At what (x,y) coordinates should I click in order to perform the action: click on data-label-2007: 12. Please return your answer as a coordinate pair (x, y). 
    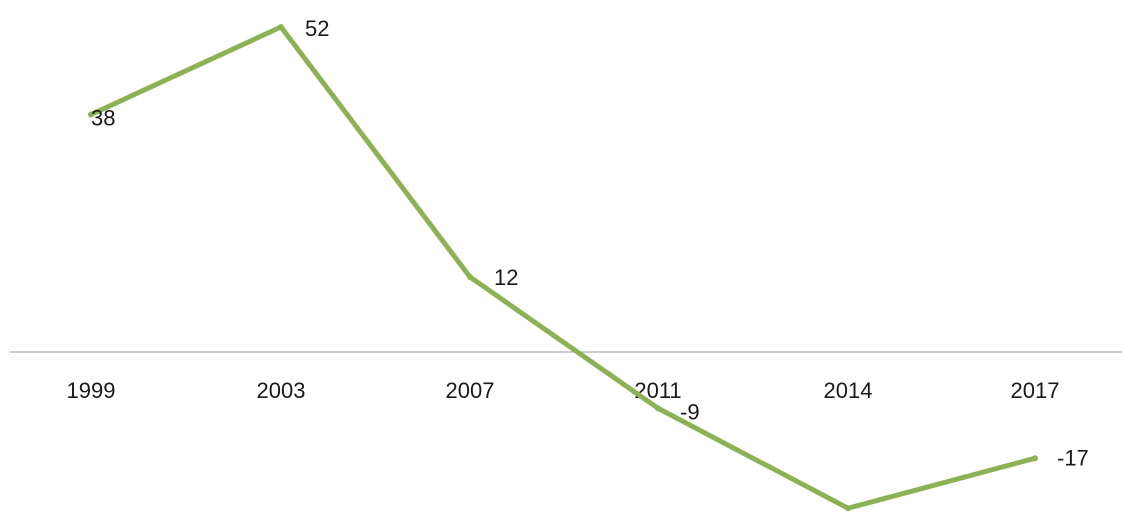
    Looking at the image, I should click on (506, 277).